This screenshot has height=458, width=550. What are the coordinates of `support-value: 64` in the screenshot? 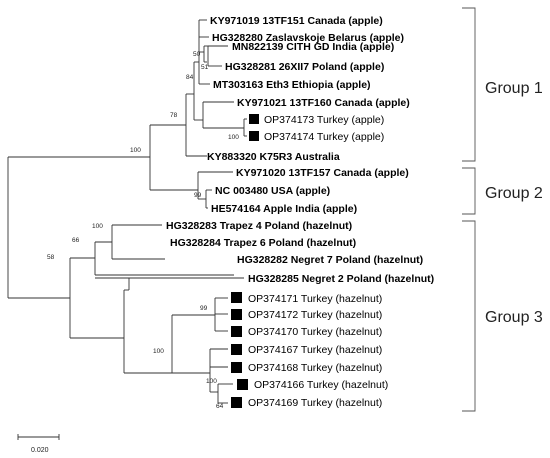 It's located at (220, 406).